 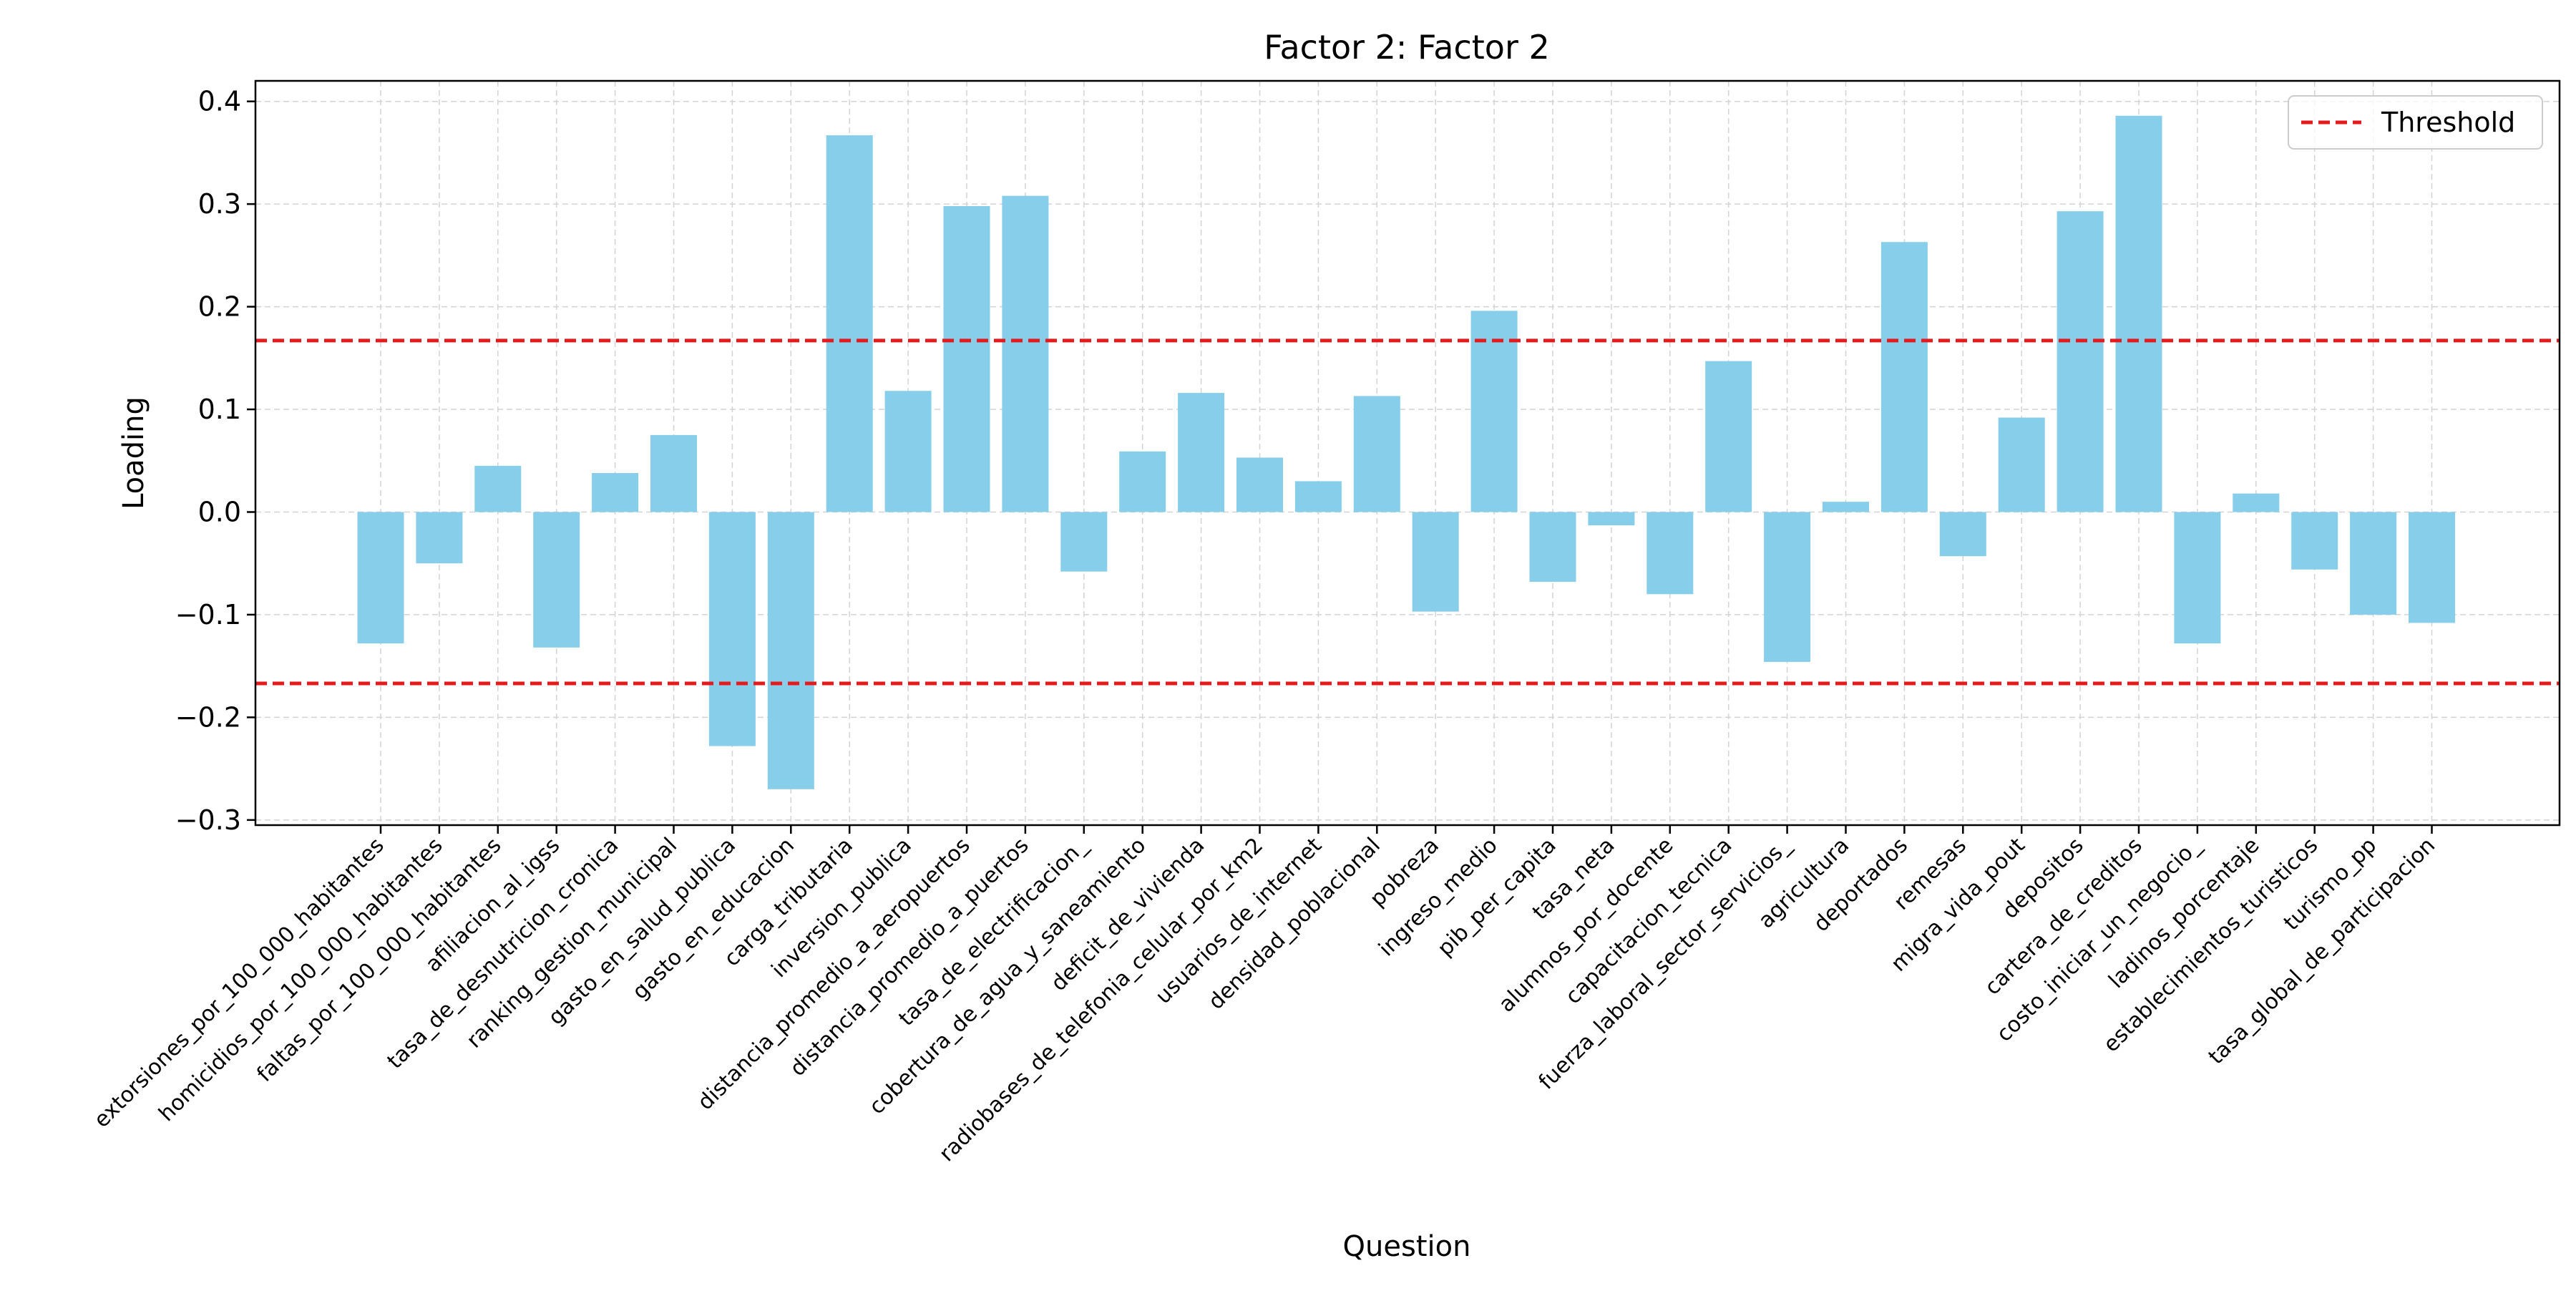 What do you see at coordinates (380, 578) in the screenshot?
I see `bar-extorsiones-por-100-000-habitantes` at bounding box center [380, 578].